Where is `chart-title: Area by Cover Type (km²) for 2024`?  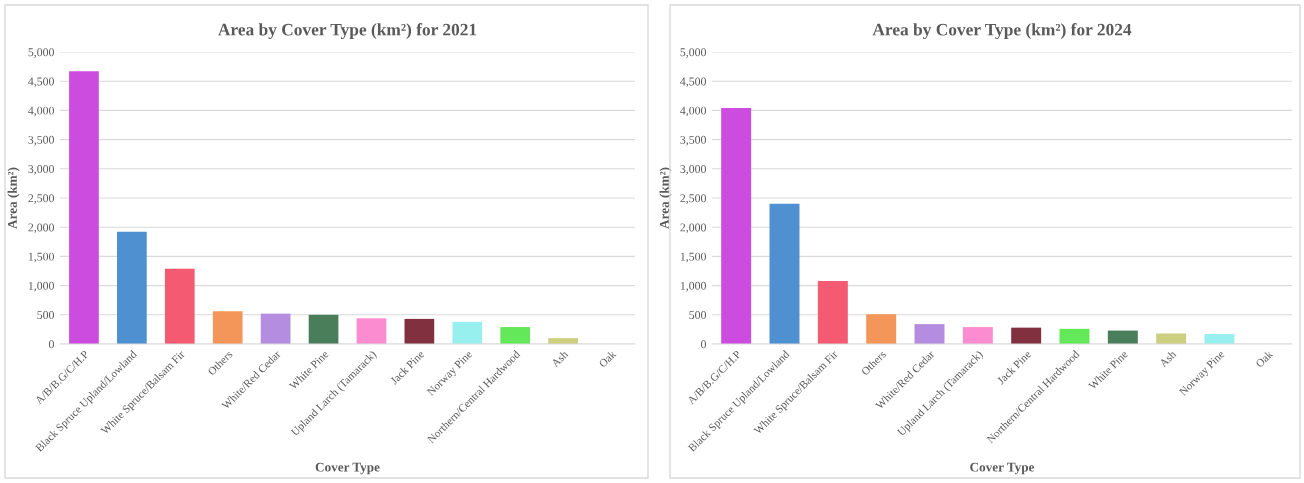 chart-title: Area by Cover Type (km²) for 2024 is located at coordinates (1002, 31).